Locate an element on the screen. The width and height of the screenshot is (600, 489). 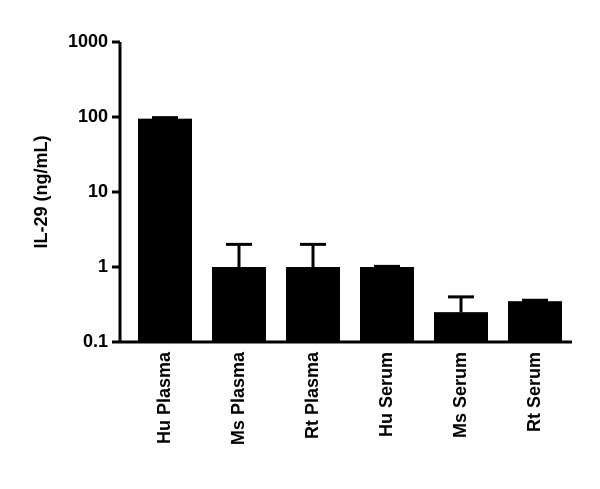
x-tick-label: Ms Serum is located at coordinates (460, 395).